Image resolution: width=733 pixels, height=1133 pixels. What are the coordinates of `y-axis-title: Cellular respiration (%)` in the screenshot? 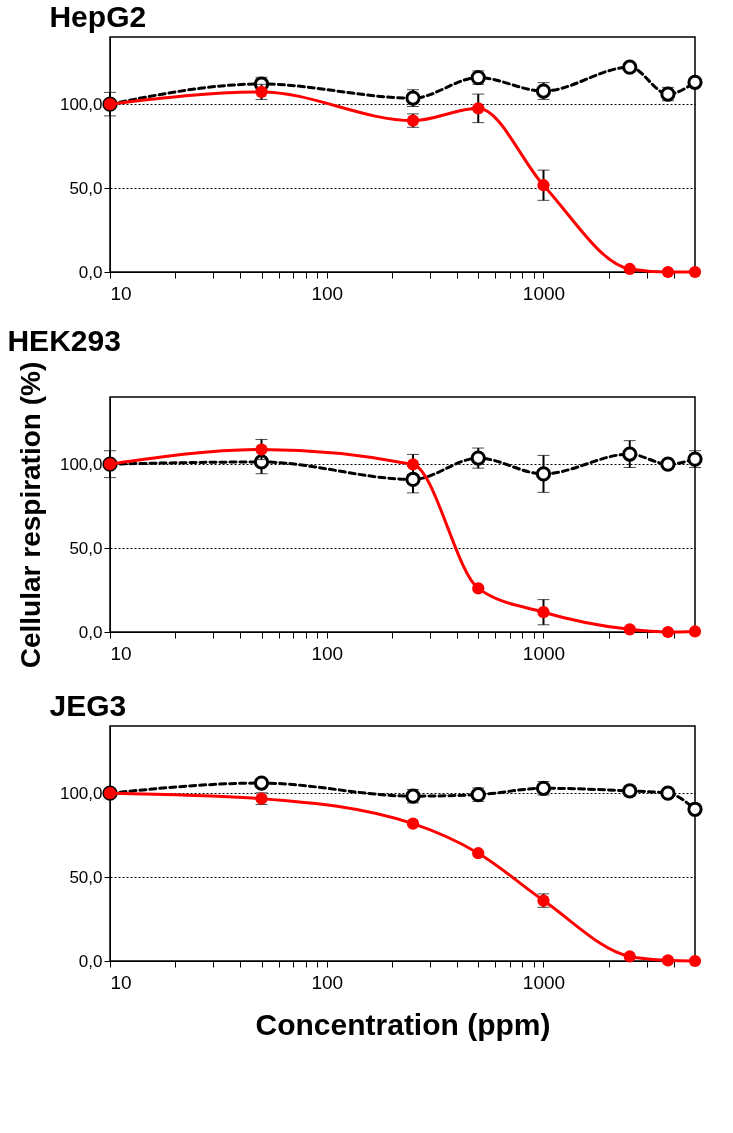 It's located at (30, 515).